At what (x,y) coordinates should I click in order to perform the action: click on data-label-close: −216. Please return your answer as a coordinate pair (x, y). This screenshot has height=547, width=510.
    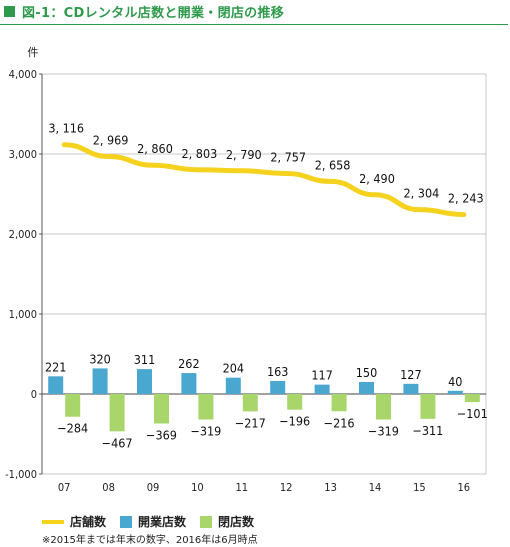
    Looking at the image, I should click on (339, 422).